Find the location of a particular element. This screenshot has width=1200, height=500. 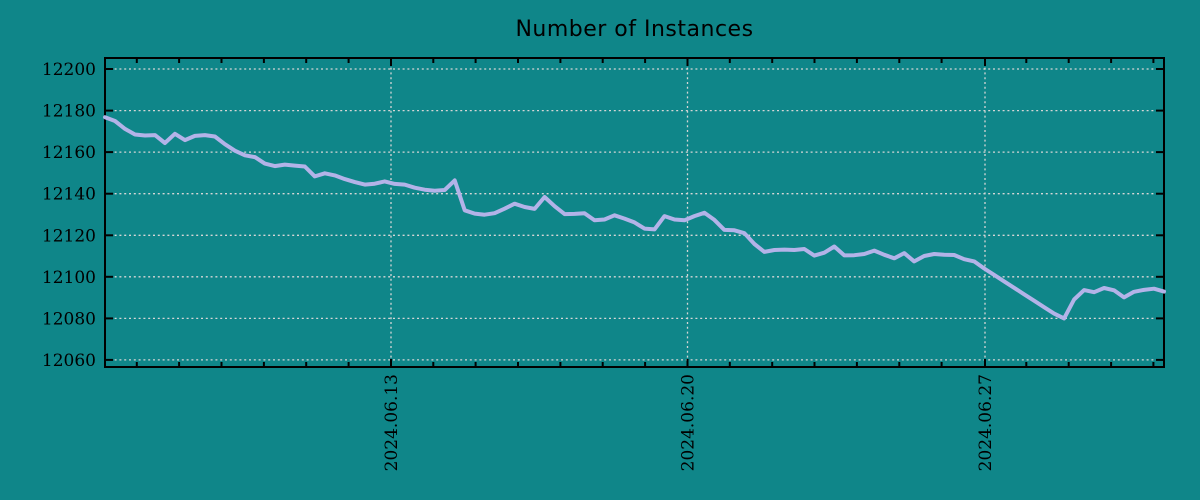

chart-title: Number of Instances is located at coordinates (634, 29).